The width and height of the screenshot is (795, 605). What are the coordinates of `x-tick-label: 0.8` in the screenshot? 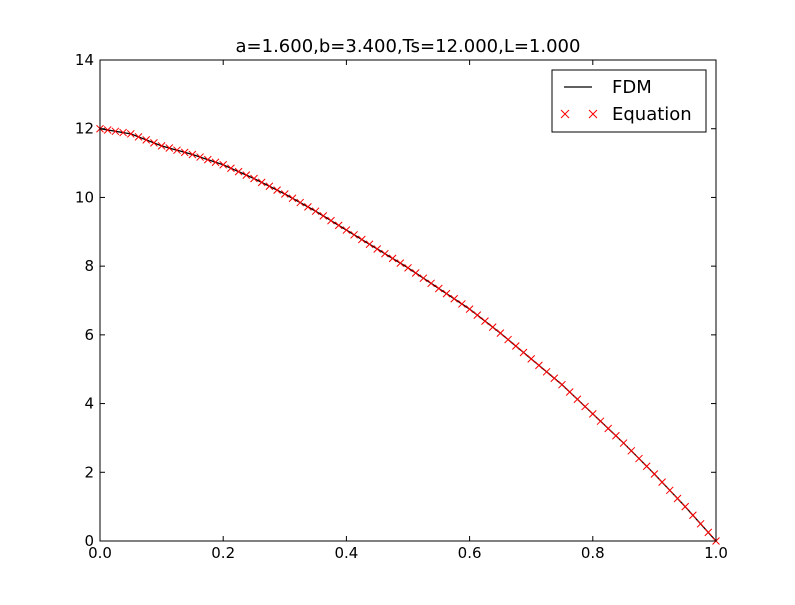 It's located at (593, 553).